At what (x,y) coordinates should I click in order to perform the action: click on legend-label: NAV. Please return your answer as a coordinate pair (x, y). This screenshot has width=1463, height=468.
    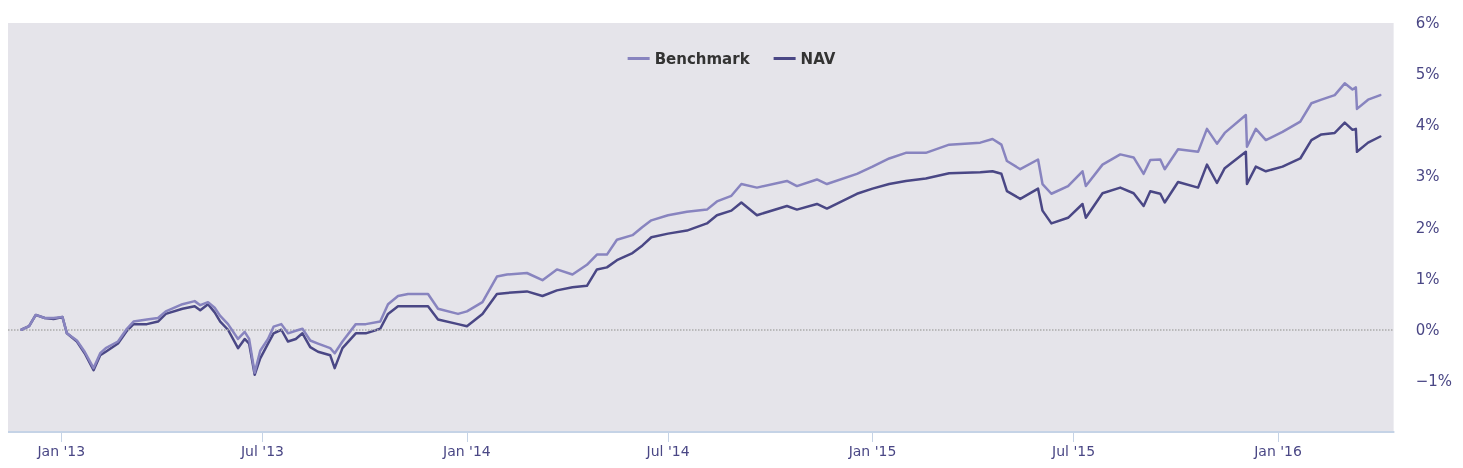
    Looking at the image, I should click on (818, 58).